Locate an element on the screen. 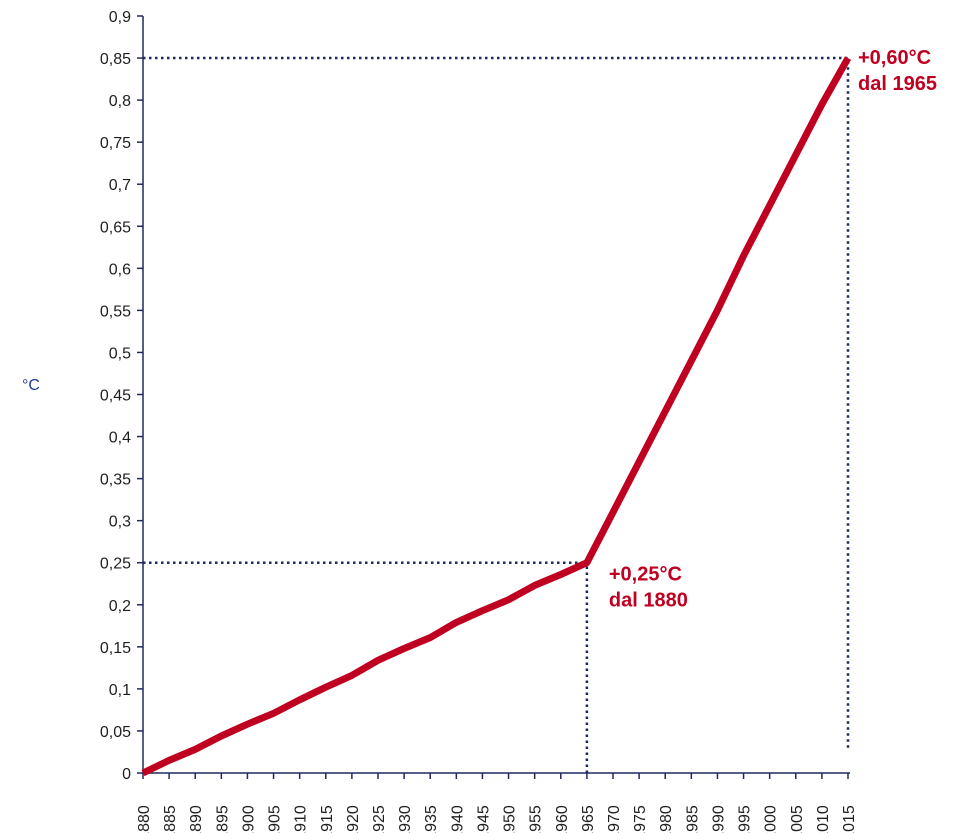  x-tick-label: 1900 is located at coordinates (248, 819).